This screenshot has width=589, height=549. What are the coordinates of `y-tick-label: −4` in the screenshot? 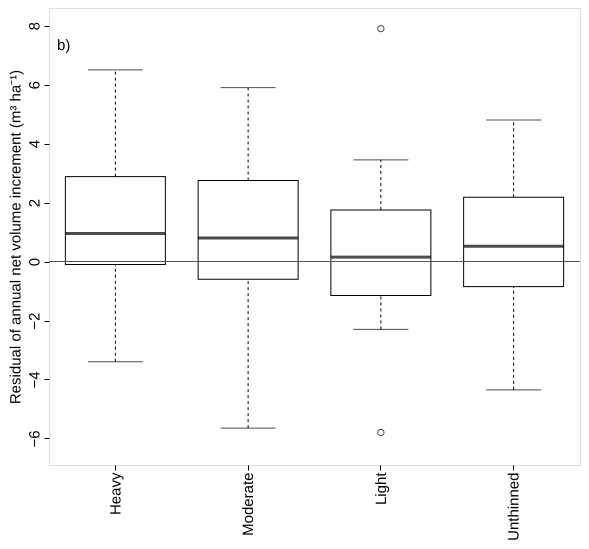 It's located at (35, 380).